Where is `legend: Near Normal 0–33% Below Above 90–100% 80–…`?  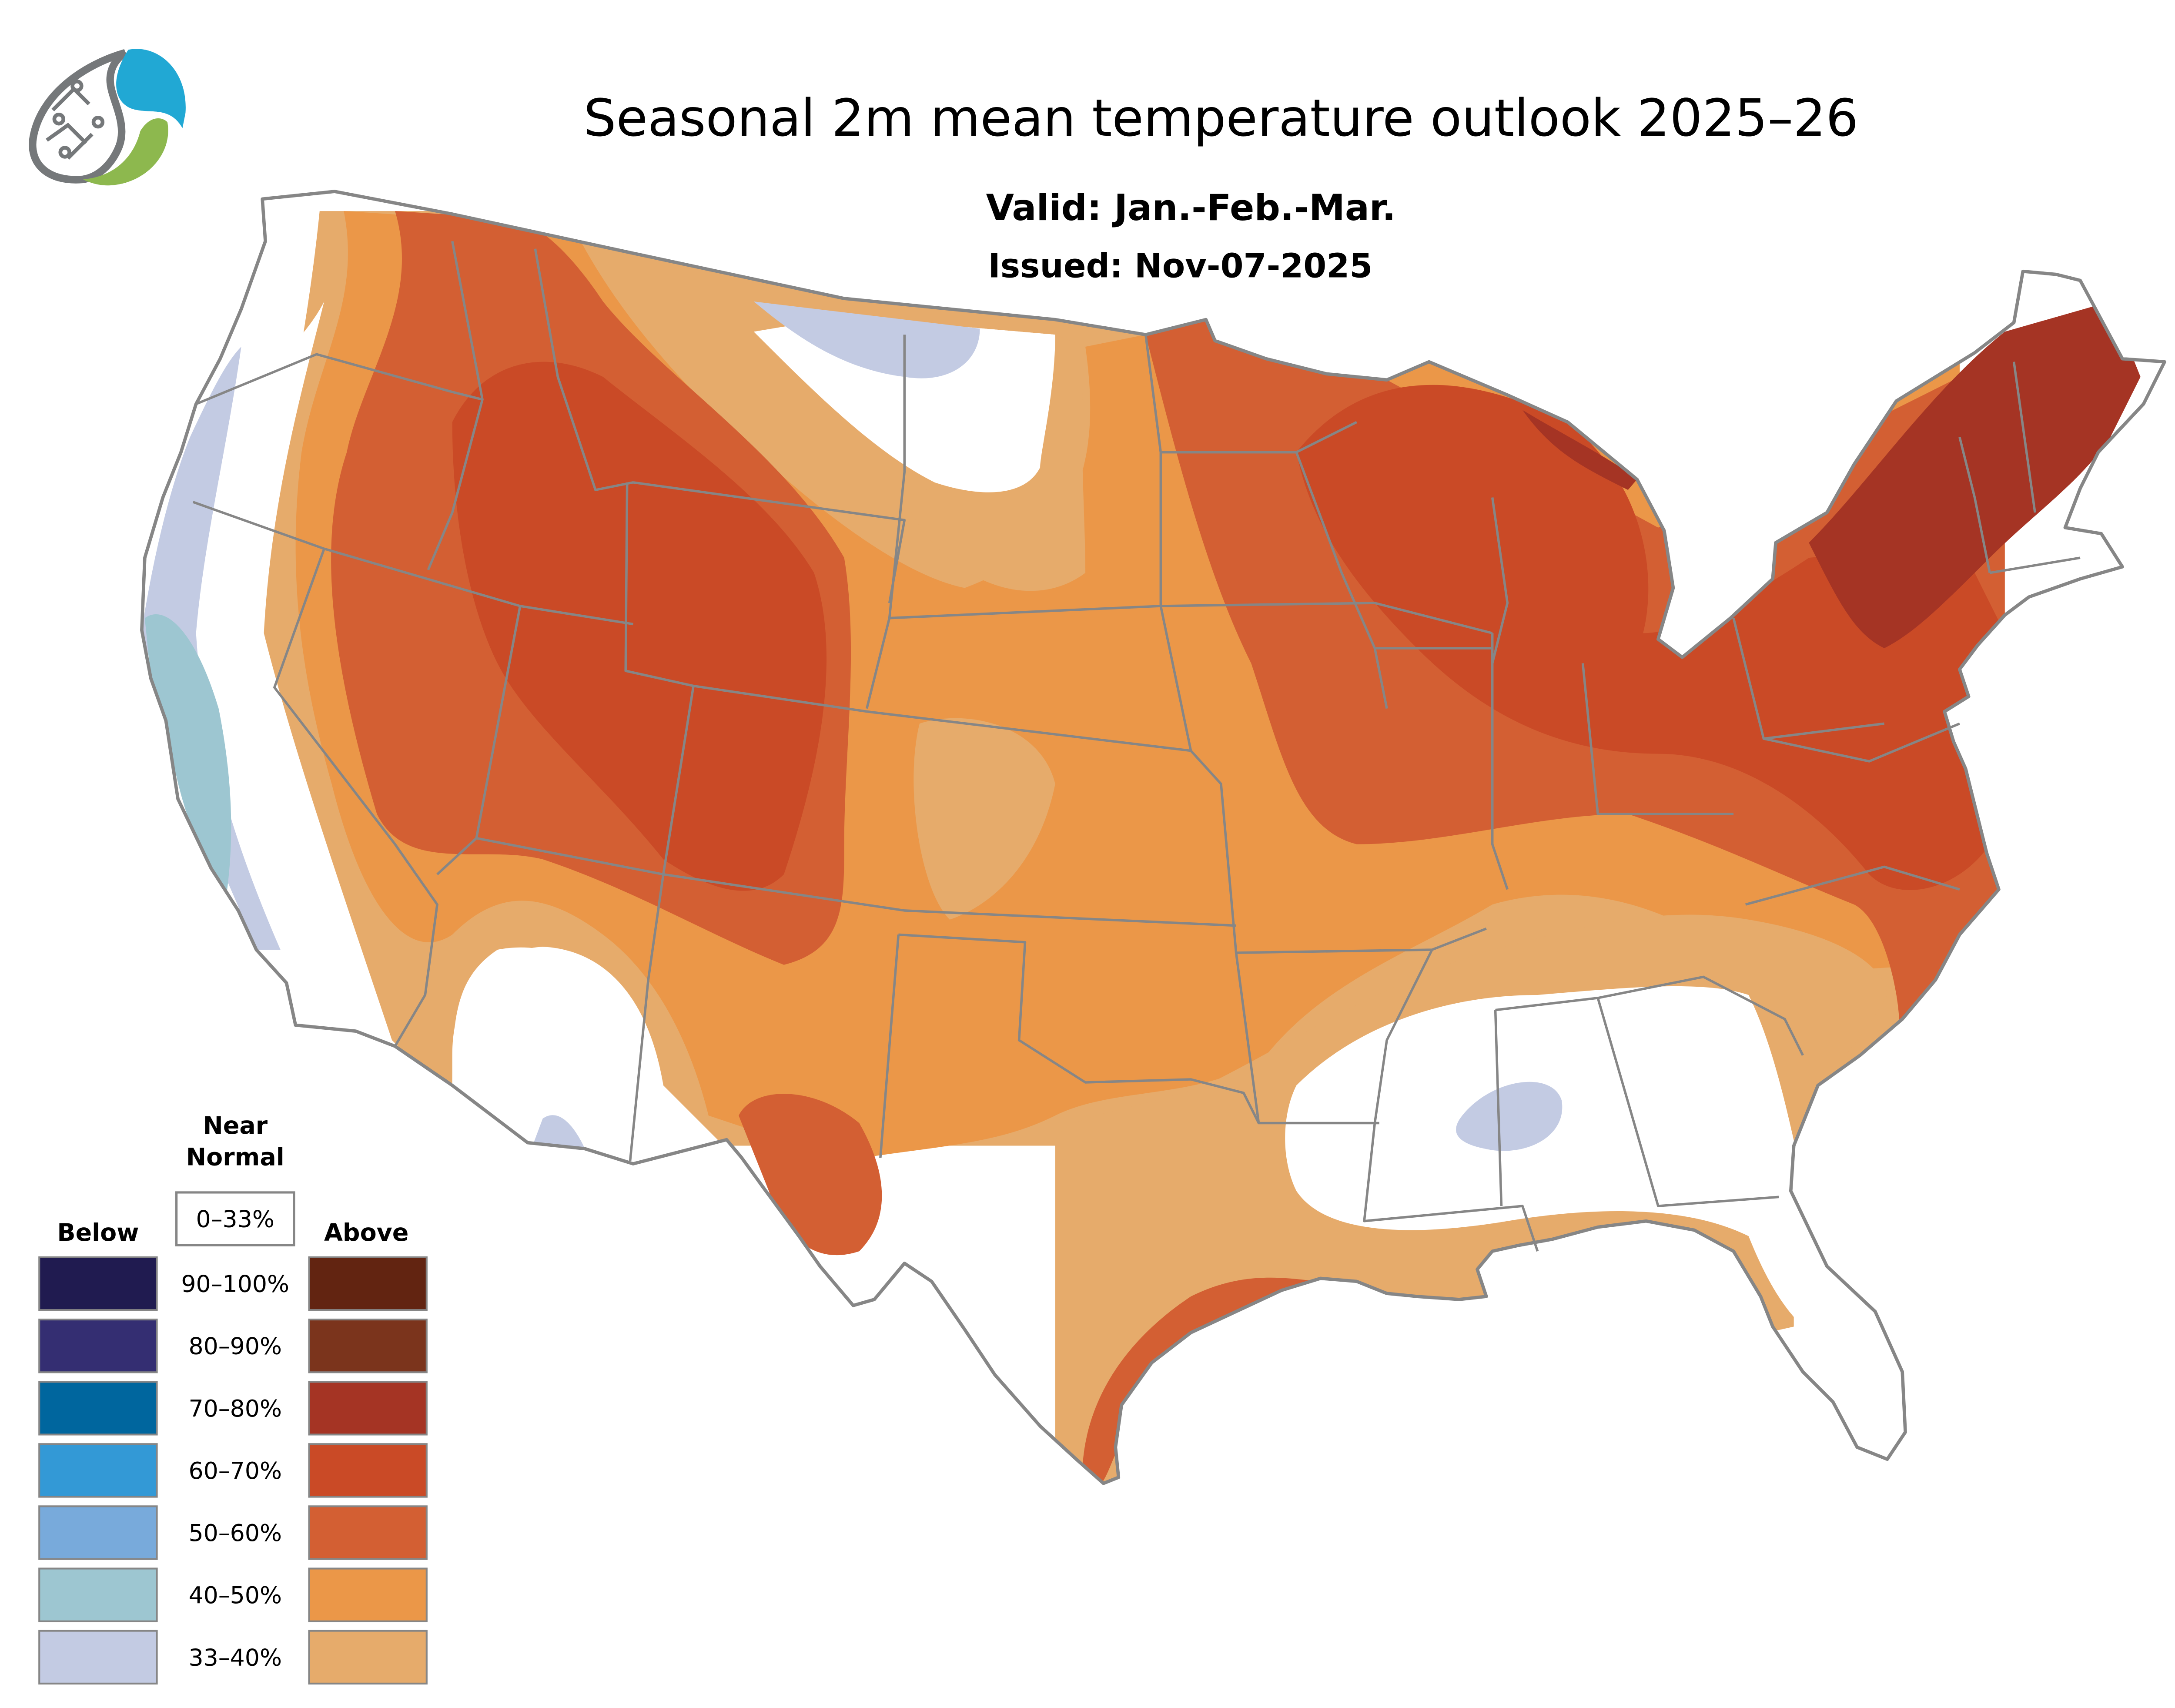 legend: Near Normal 0–33% Below Above 90–100% 80–… is located at coordinates (233, 1399).